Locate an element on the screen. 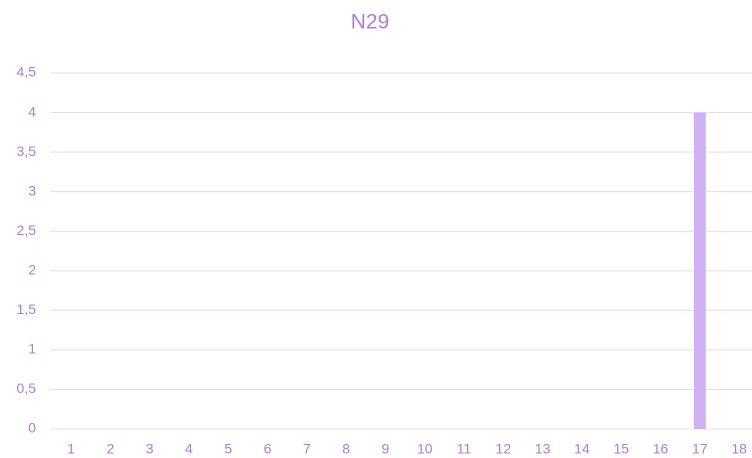 Image resolution: width=752 pixels, height=458 pixels. y-tick-label: 0 is located at coordinates (32, 428).